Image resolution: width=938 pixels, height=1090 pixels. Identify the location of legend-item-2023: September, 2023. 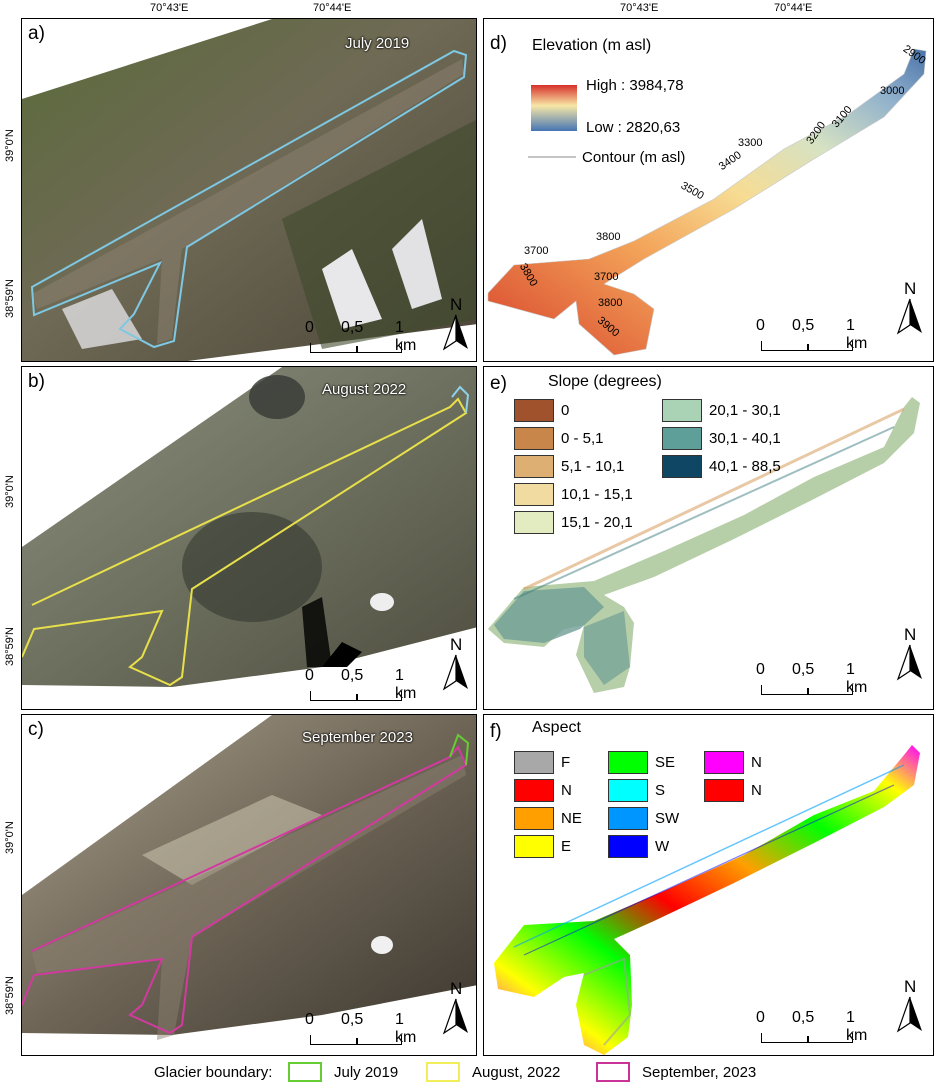
(699, 1072).